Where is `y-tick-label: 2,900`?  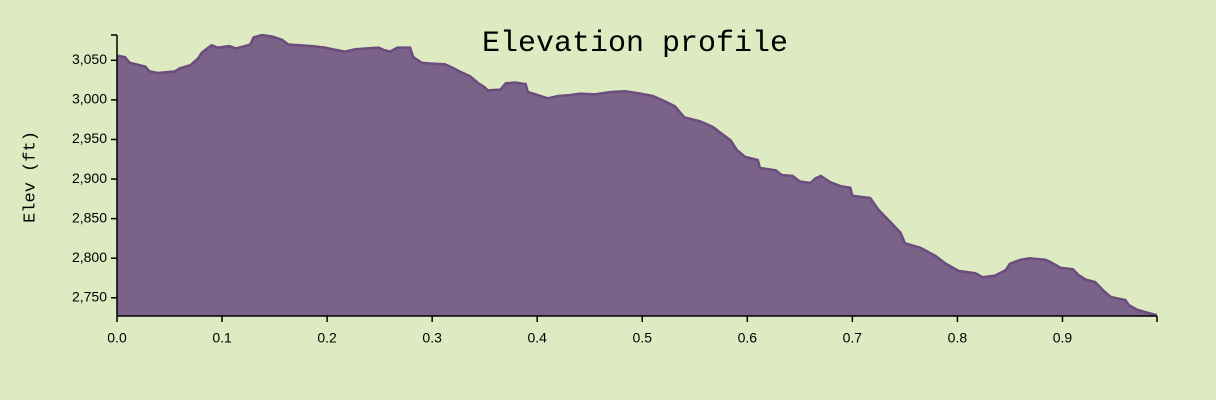
y-tick-label: 2,900 is located at coordinates (89, 178).